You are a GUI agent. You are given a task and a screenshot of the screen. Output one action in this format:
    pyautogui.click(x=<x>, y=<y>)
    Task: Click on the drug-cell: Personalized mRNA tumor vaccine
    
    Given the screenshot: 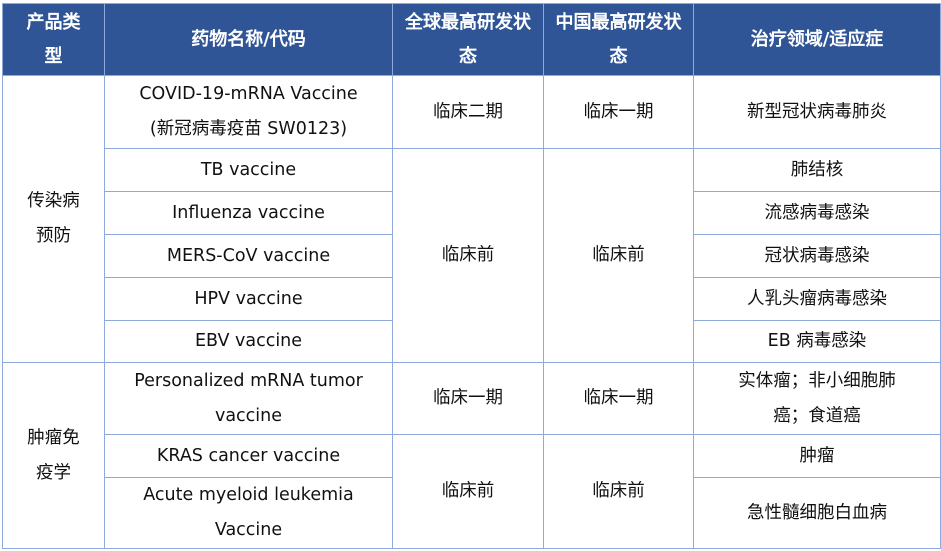 What is the action you would take?
    pyautogui.click(x=248, y=398)
    